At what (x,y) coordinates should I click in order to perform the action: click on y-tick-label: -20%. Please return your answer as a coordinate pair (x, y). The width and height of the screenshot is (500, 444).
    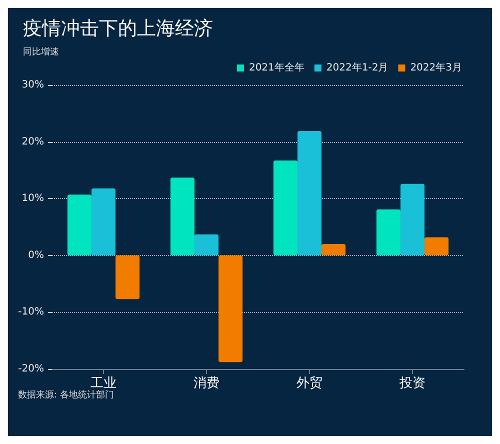
    Looking at the image, I should click on (31, 369).